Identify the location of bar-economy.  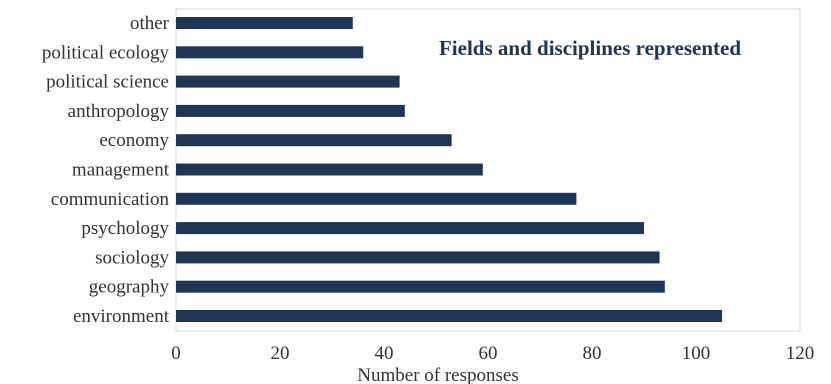
(314, 140).